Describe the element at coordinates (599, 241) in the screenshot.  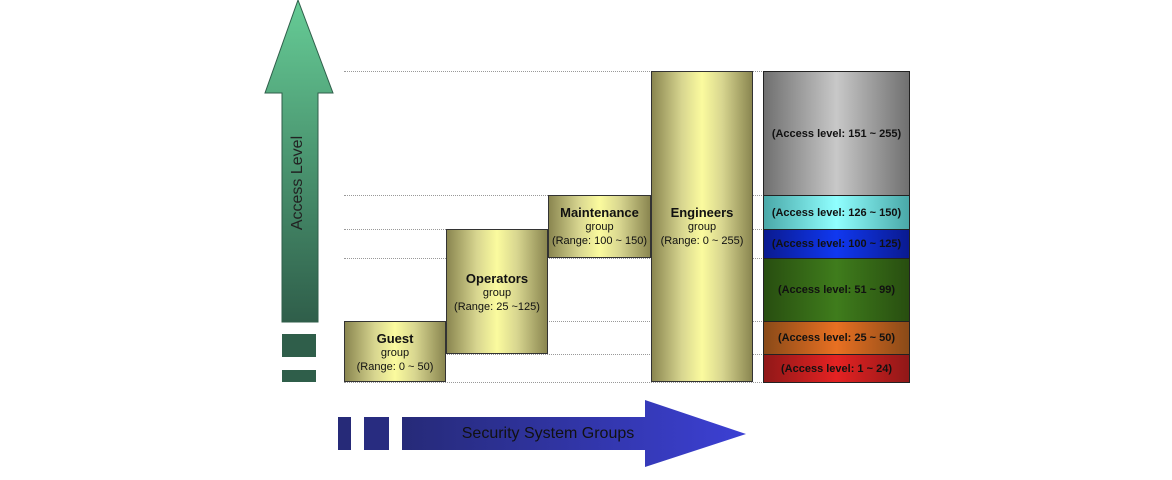
I see `group-range: (Range: 100 ~ 150)` at that location.